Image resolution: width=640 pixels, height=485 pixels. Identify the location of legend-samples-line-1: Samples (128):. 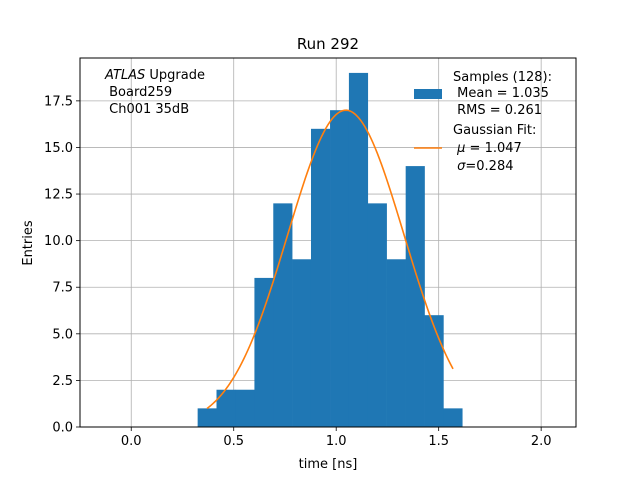
(502, 77).